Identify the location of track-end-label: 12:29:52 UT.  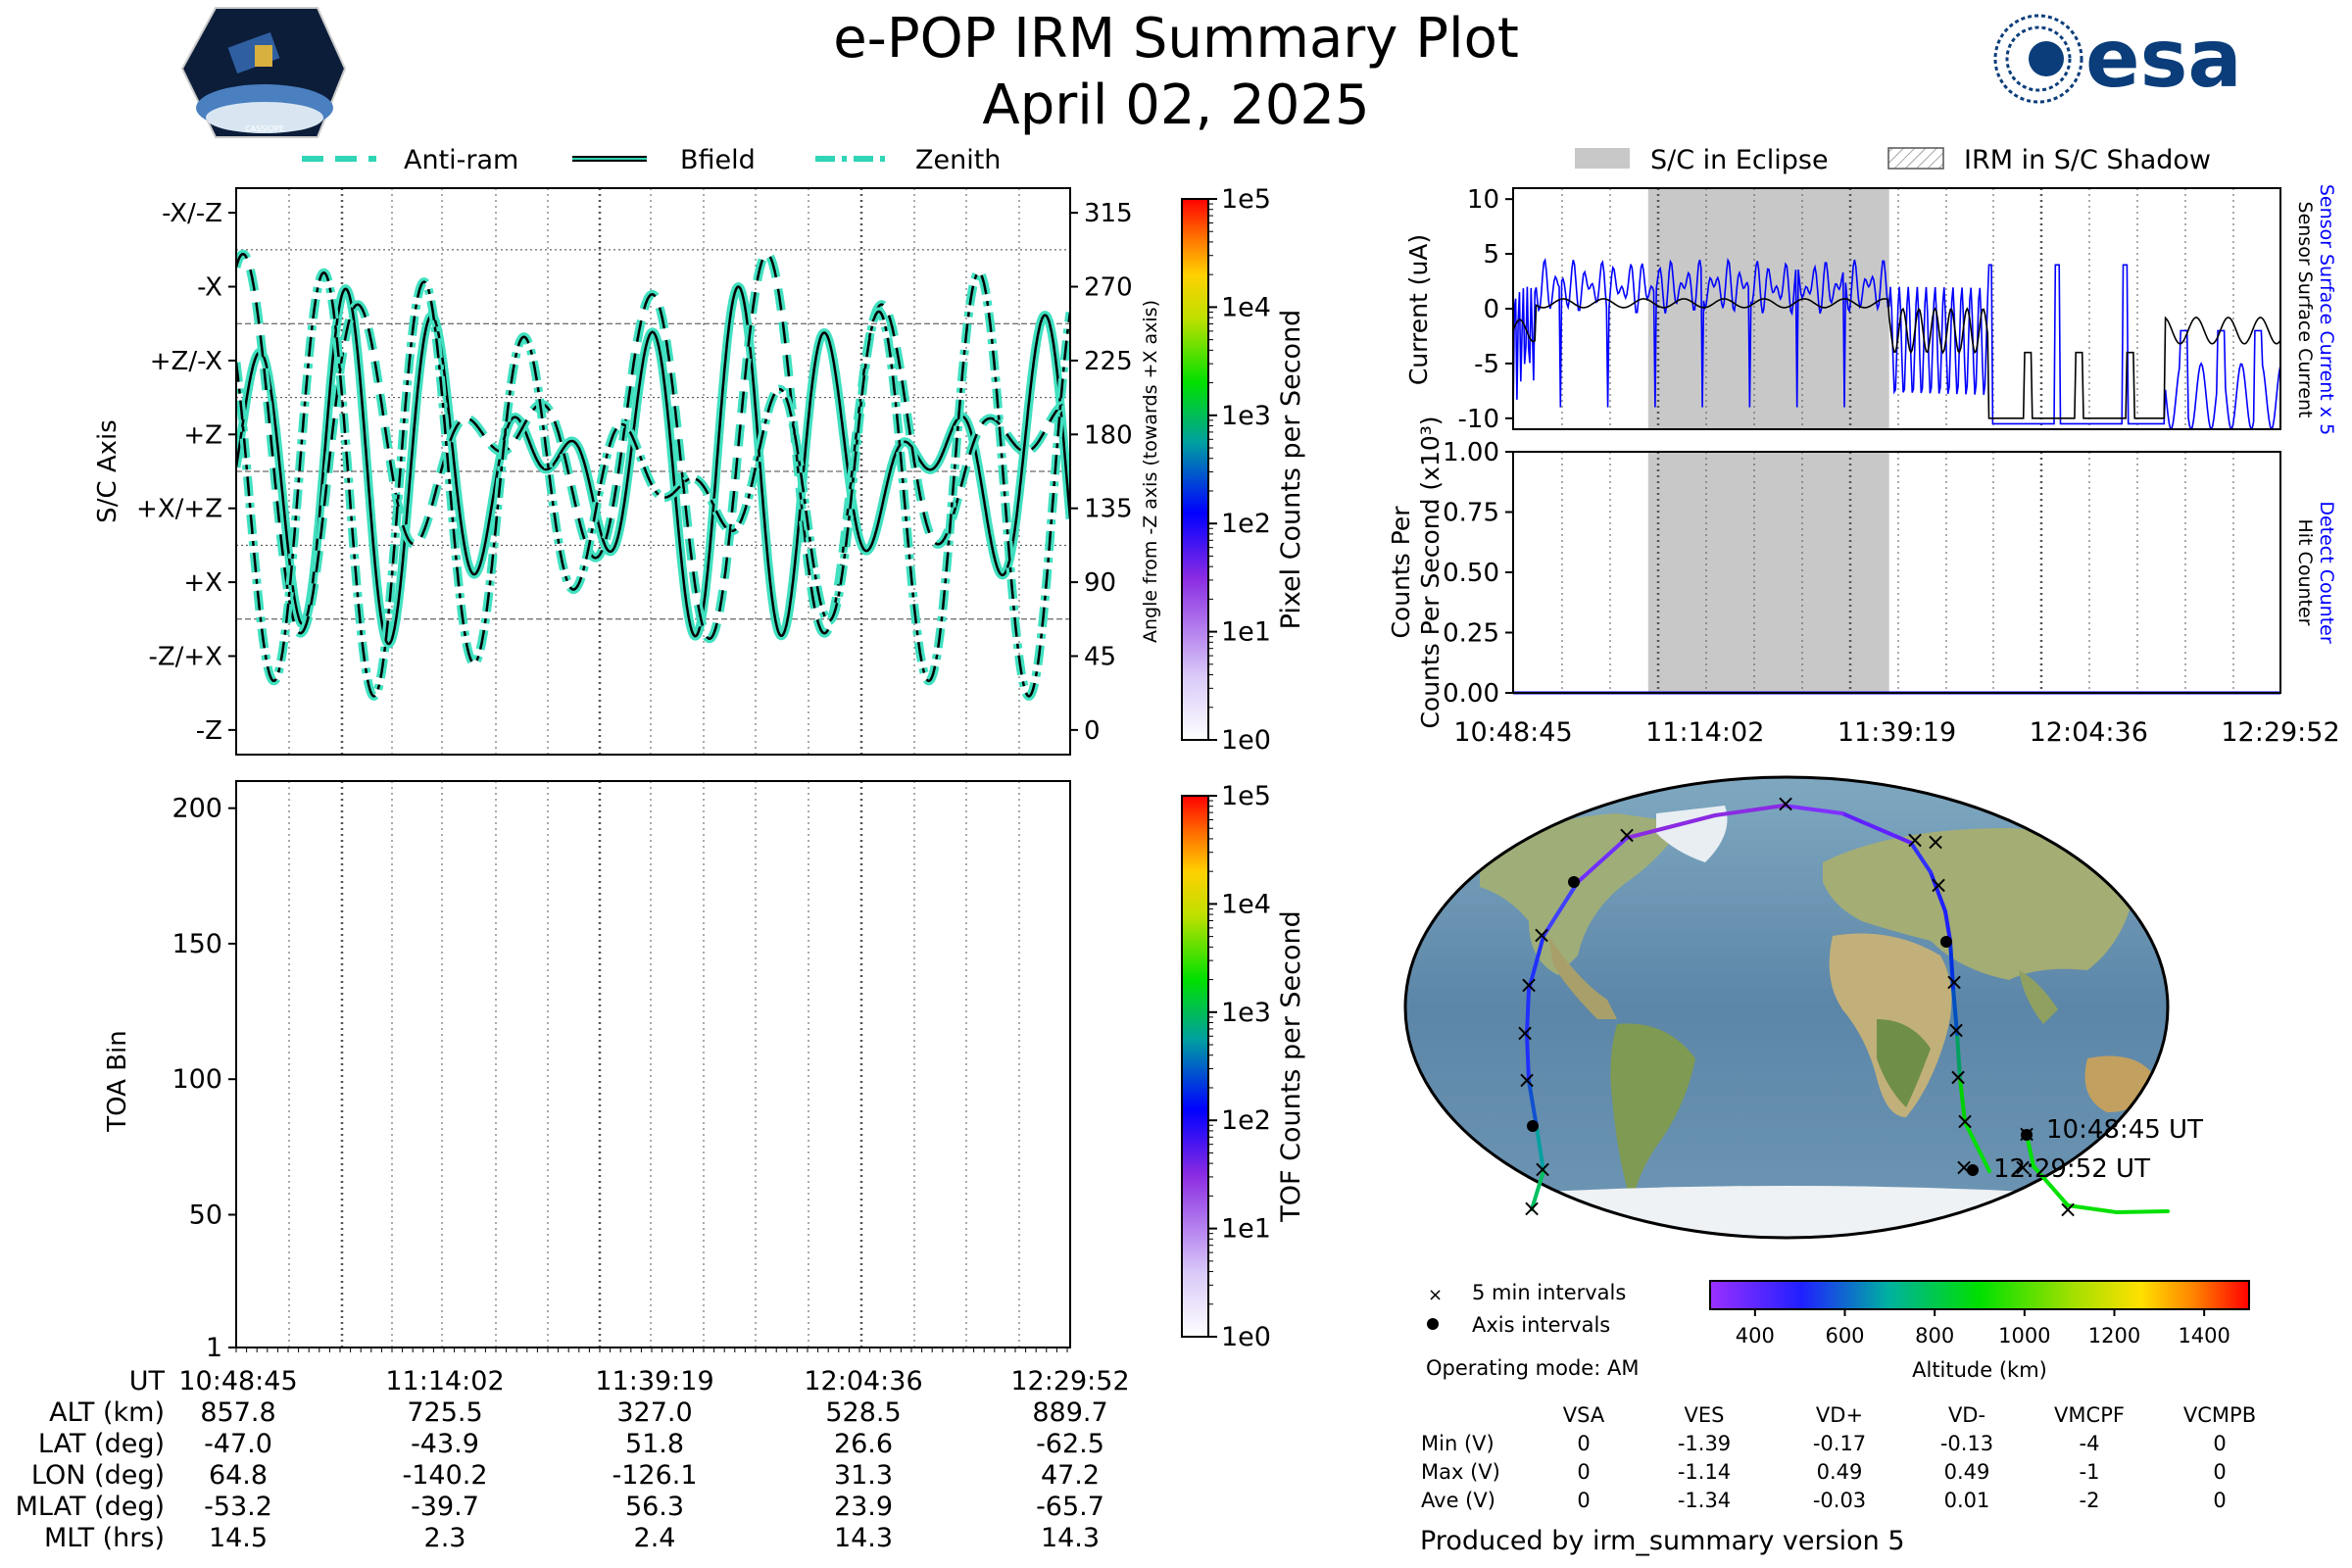
(2071, 1169).